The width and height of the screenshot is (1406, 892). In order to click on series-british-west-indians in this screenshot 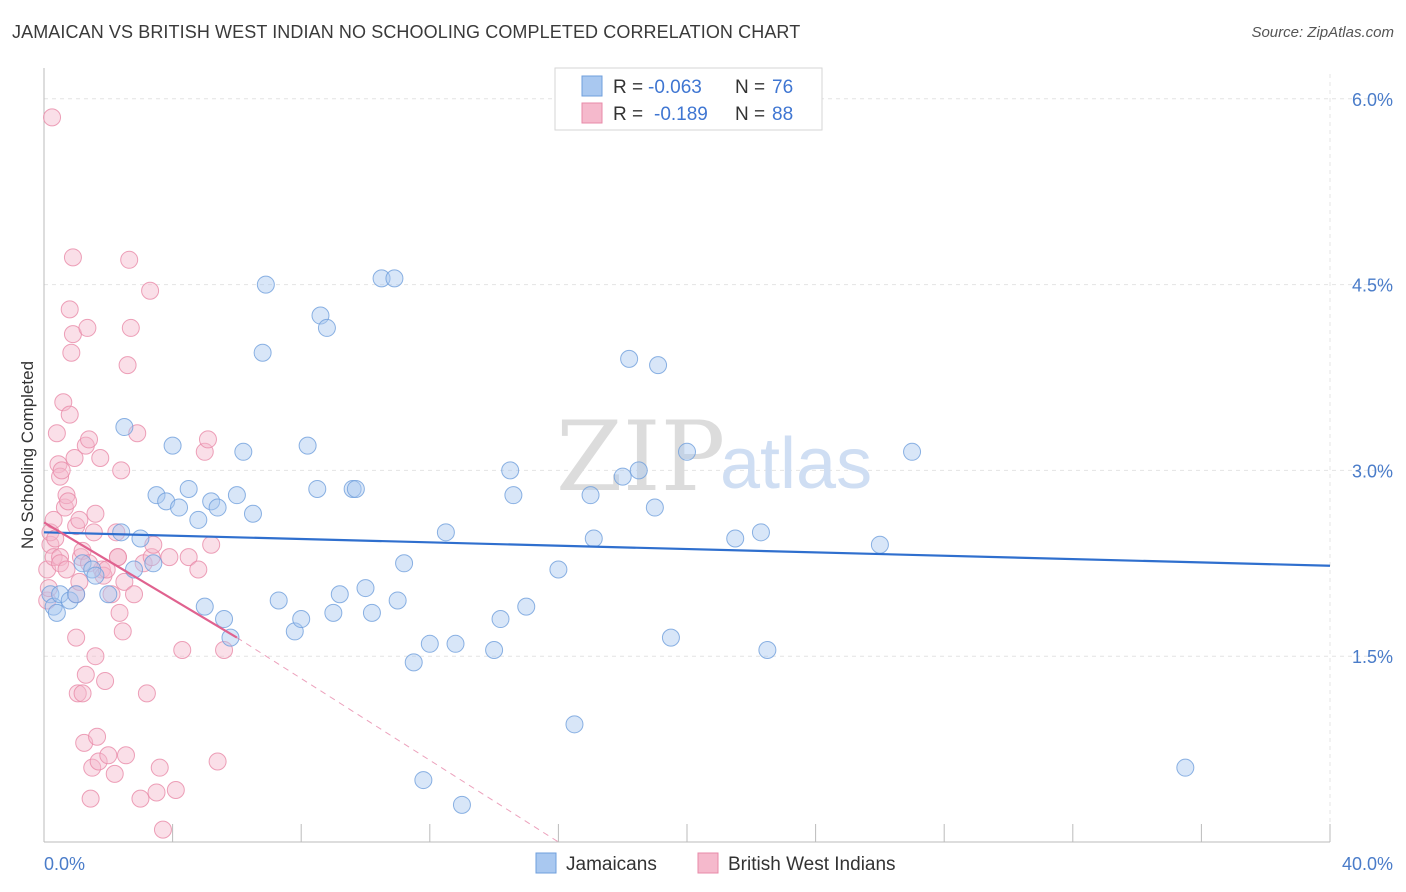, I will do `click(136, 473)`.